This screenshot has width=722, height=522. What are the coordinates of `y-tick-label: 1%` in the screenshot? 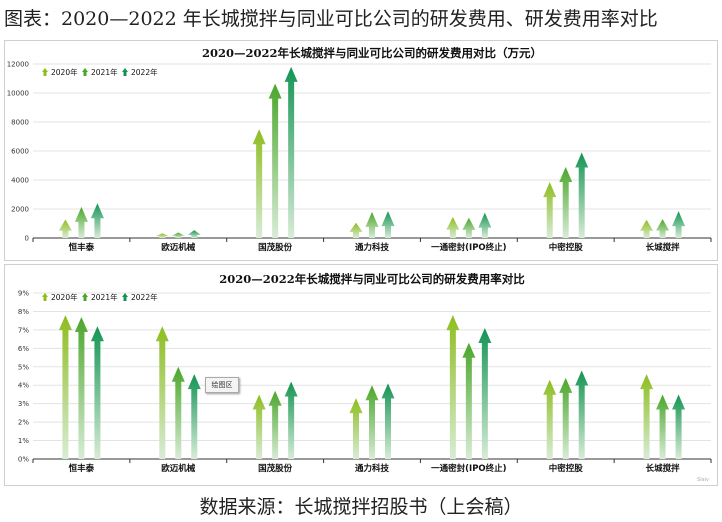 It's located at (23, 441).